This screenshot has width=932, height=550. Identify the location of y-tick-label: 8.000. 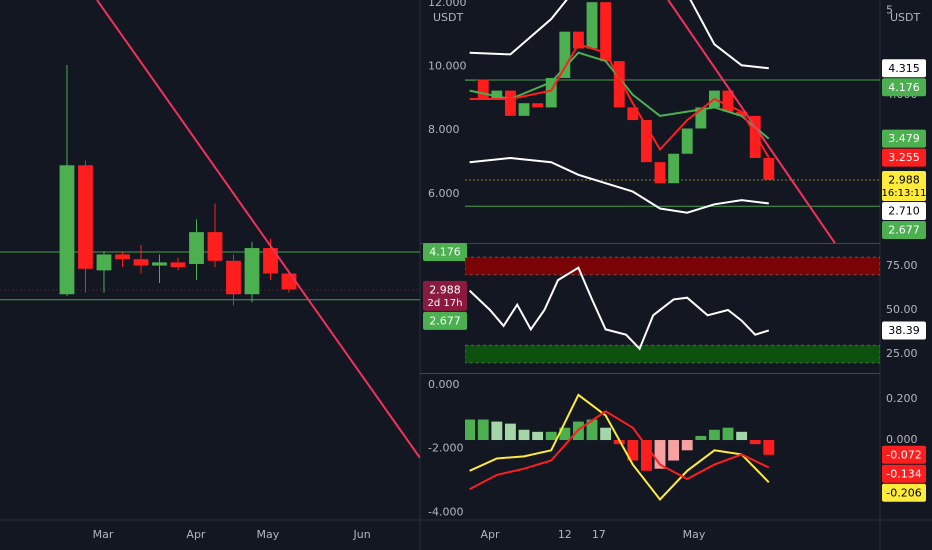
(444, 129).